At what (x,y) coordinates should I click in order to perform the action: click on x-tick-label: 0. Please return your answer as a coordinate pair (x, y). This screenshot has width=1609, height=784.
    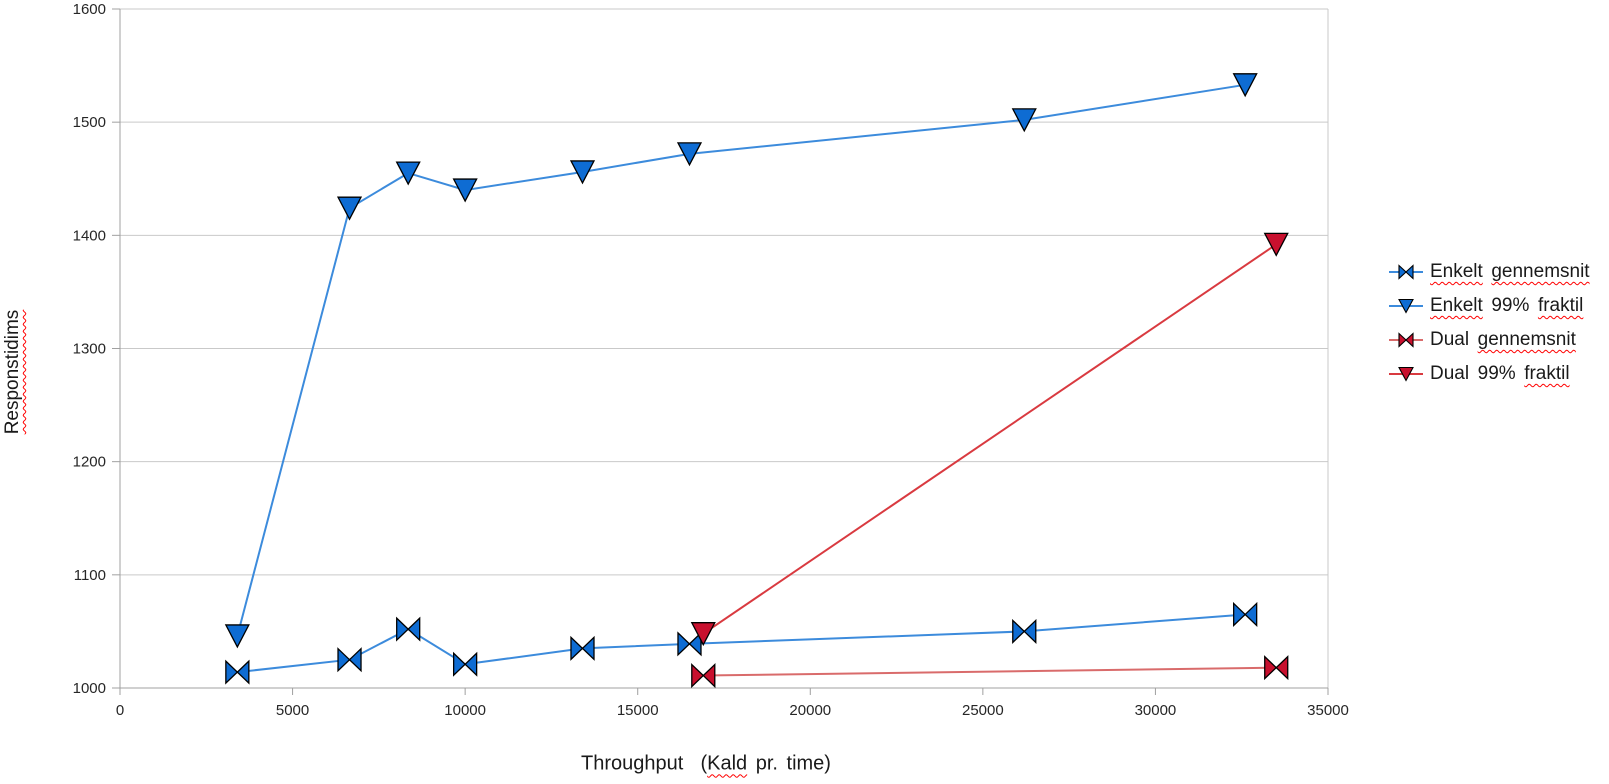
    Looking at the image, I should click on (120, 710).